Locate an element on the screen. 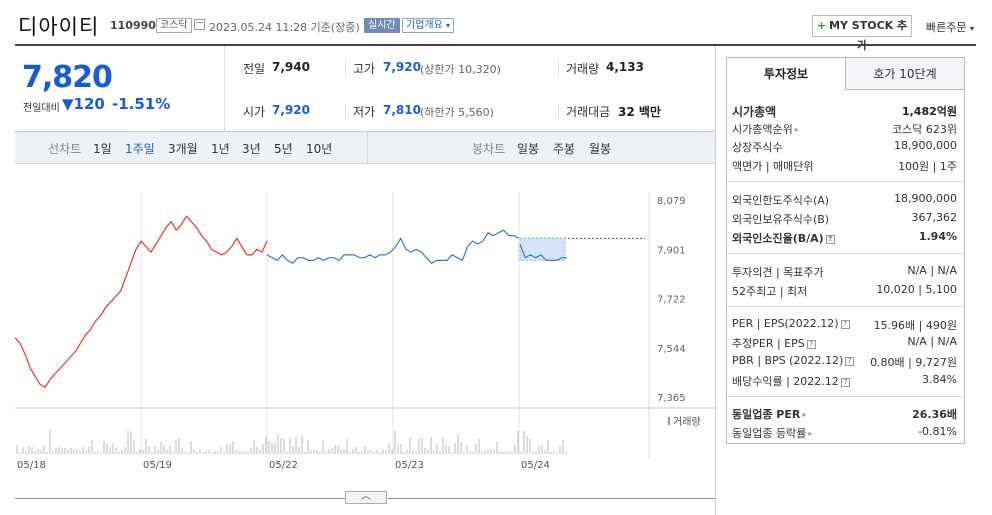 This screenshot has width=992, height=515. tabs-divider is located at coordinates (367, 148).